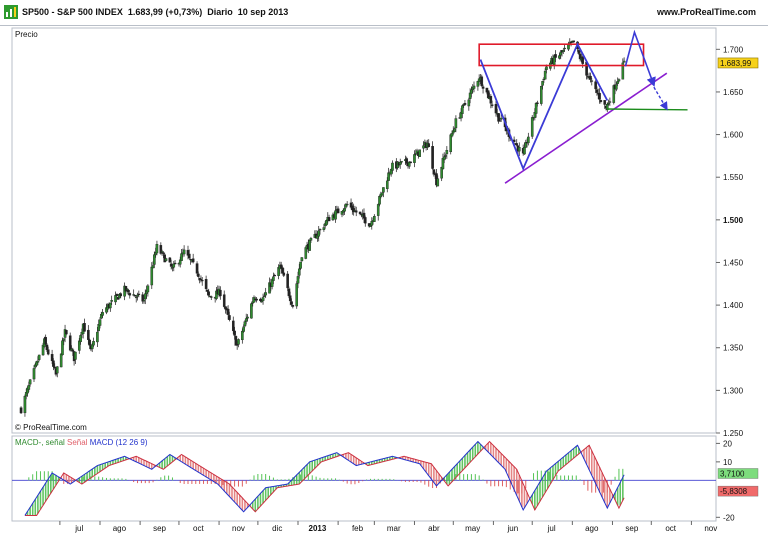 Image resolution: width=768 pixels, height=536 pixels. What do you see at coordinates (117, 442) in the screenshot?
I see `macd-legend-item: MACD (12 26 9)` at bounding box center [117, 442].